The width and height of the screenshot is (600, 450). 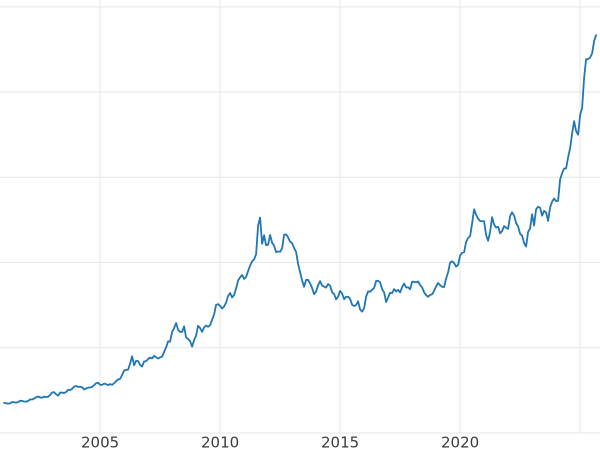 What do you see at coordinates (100, 441) in the screenshot?
I see `x-tick-label: 2005` at bounding box center [100, 441].